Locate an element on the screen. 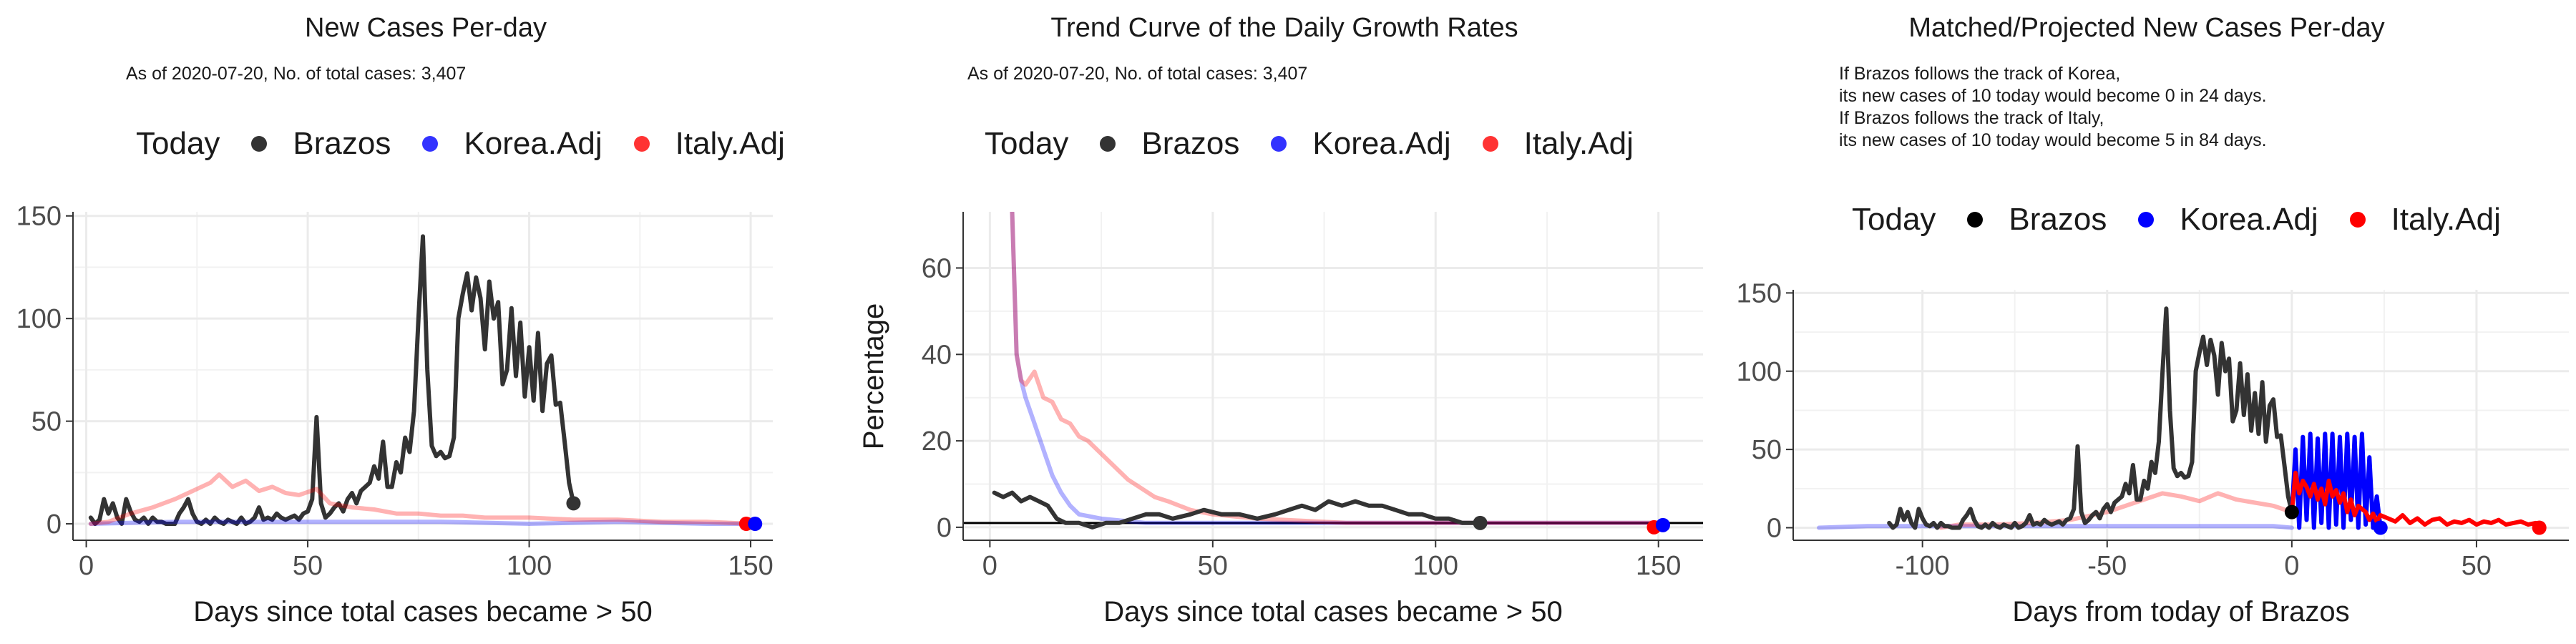 The width and height of the screenshot is (2576, 644). chart-title: Matched/Projected New Cases Per-day is located at coordinates (2146, 28).